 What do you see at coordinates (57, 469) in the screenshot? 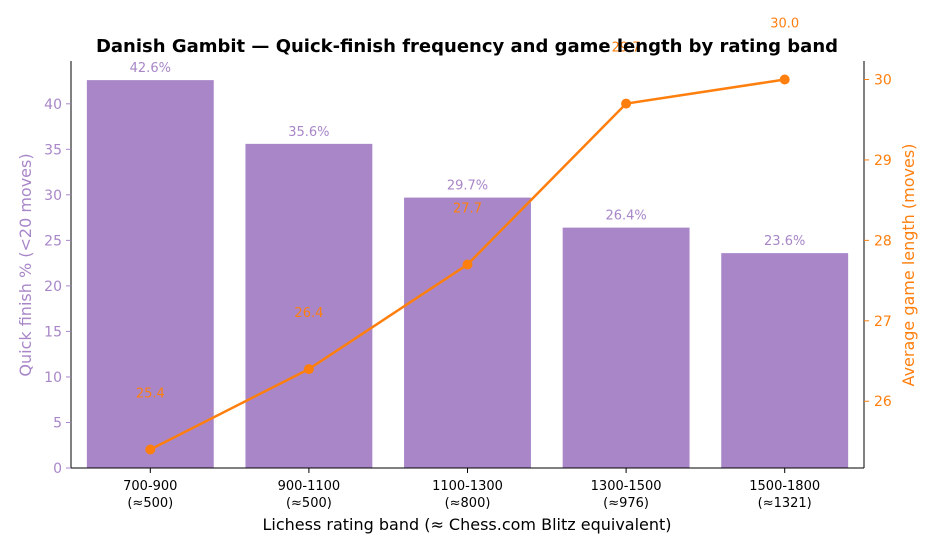
I see `y-tick-label: 0` at bounding box center [57, 469].